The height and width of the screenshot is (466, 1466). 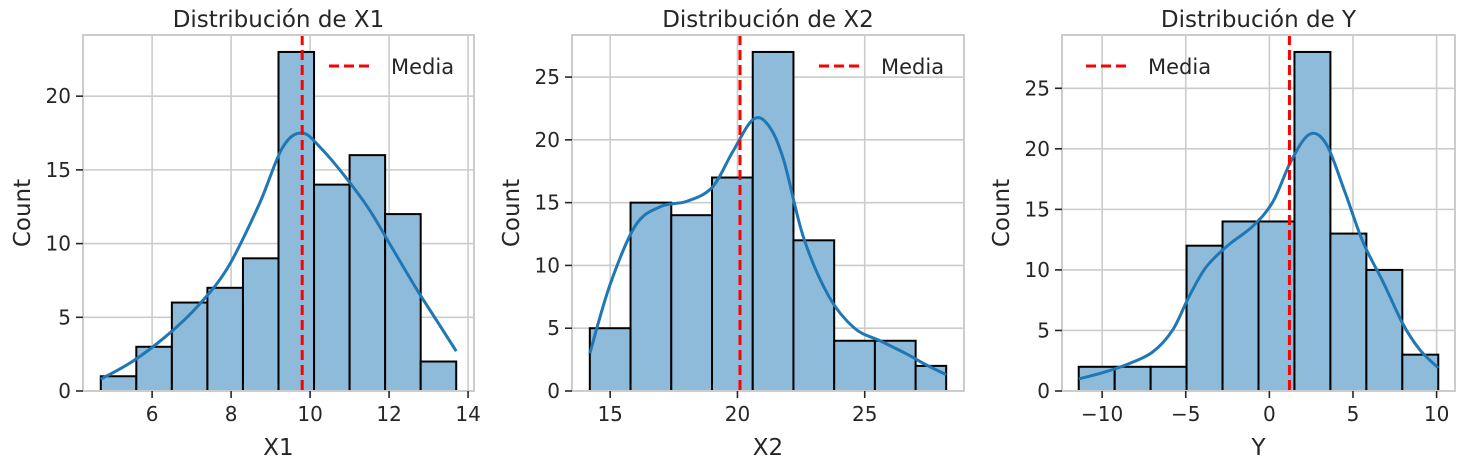 I want to click on chart-title-y: Distribución de Y, so click(x=1259, y=20).